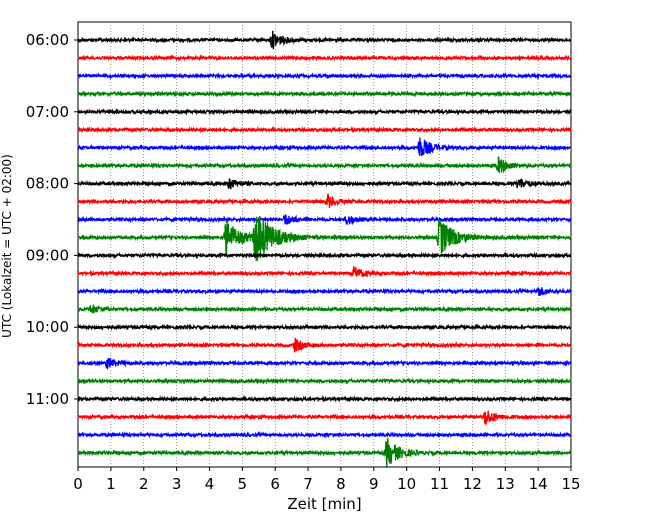 The height and width of the screenshot is (520, 650). What do you see at coordinates (144, 484) in the screenshot?
I see `x-tick-label: 2` at bounding box center [144, 484].